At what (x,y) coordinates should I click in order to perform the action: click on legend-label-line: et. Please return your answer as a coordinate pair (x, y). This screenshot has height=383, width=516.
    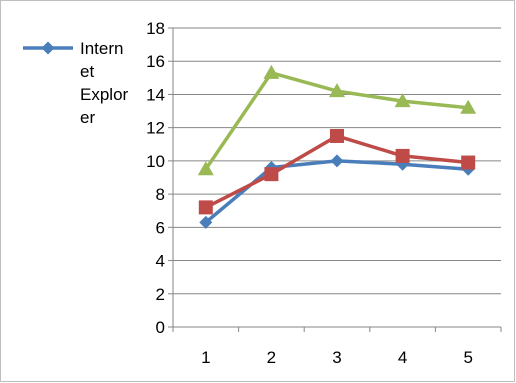
    Looking at the image, I should click on (87, 71).